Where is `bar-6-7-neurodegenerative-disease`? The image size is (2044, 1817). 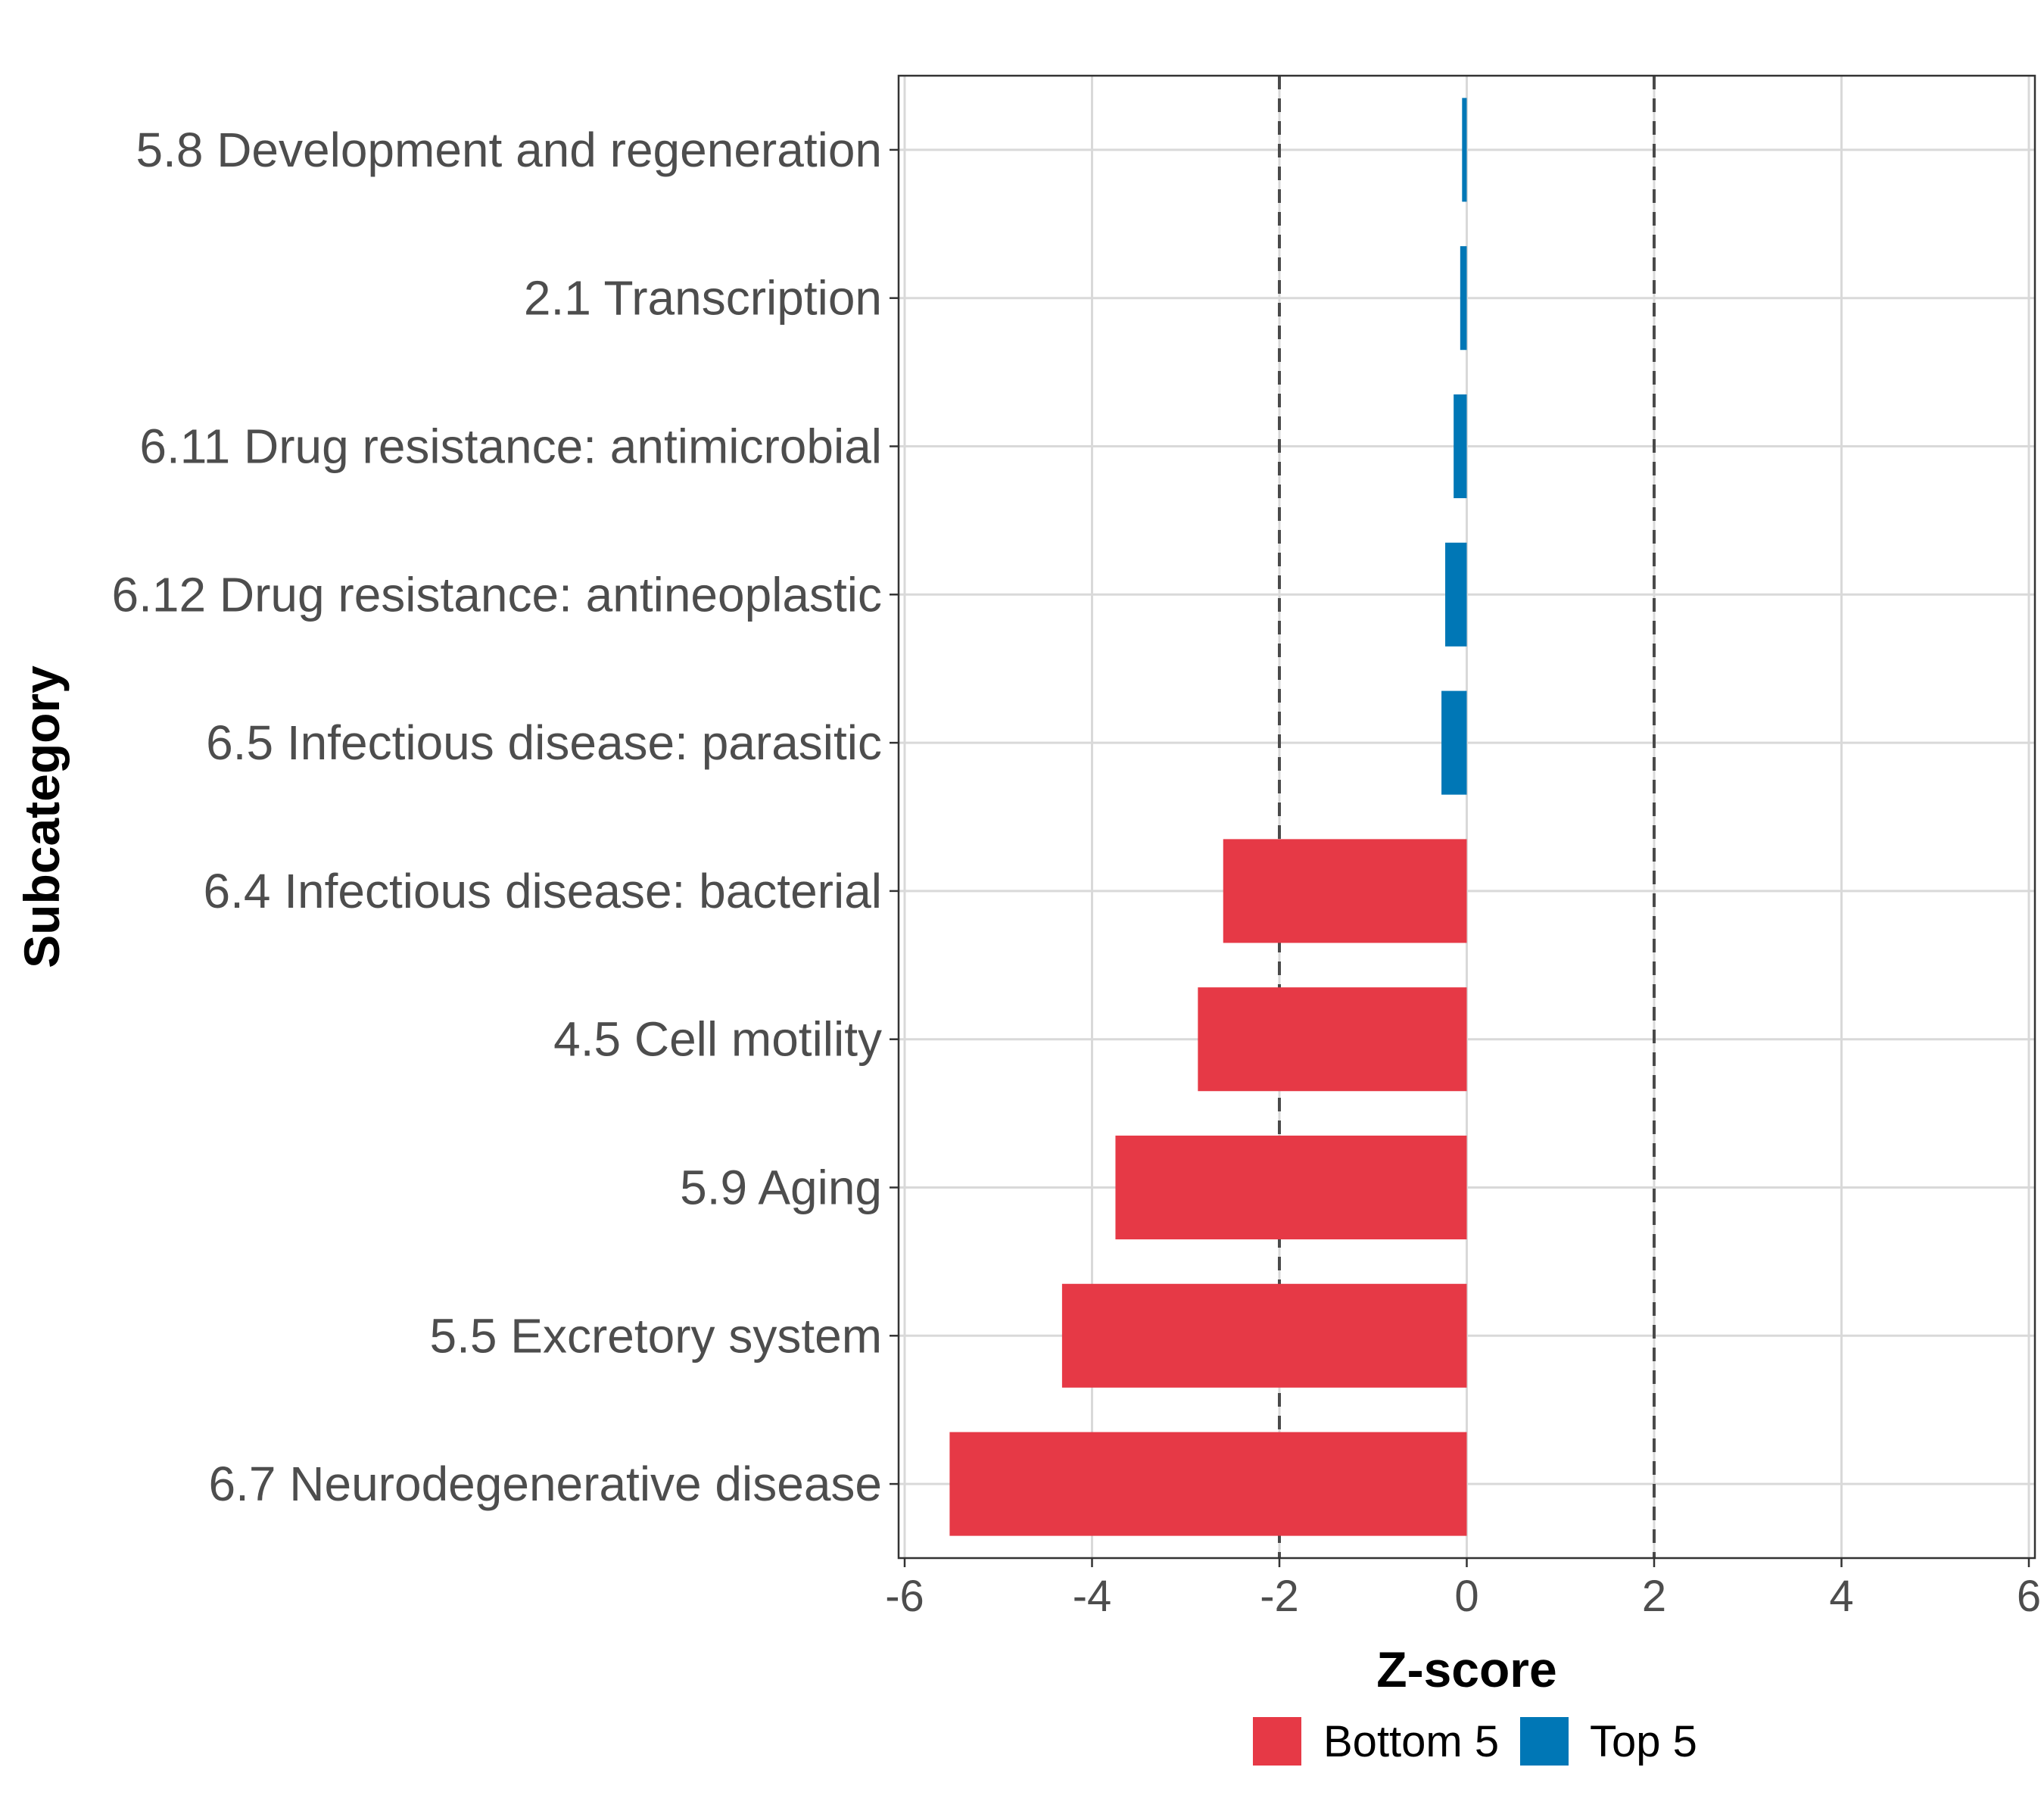
bar-6-7-neurodegenerative-disease is located at coordinates (1208, 1484).